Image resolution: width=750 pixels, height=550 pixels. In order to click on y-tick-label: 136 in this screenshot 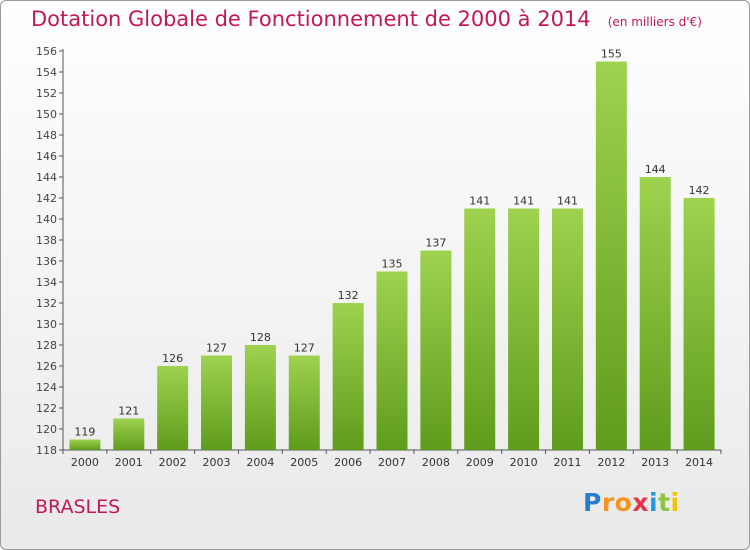, I will do `click(46, 261)`.